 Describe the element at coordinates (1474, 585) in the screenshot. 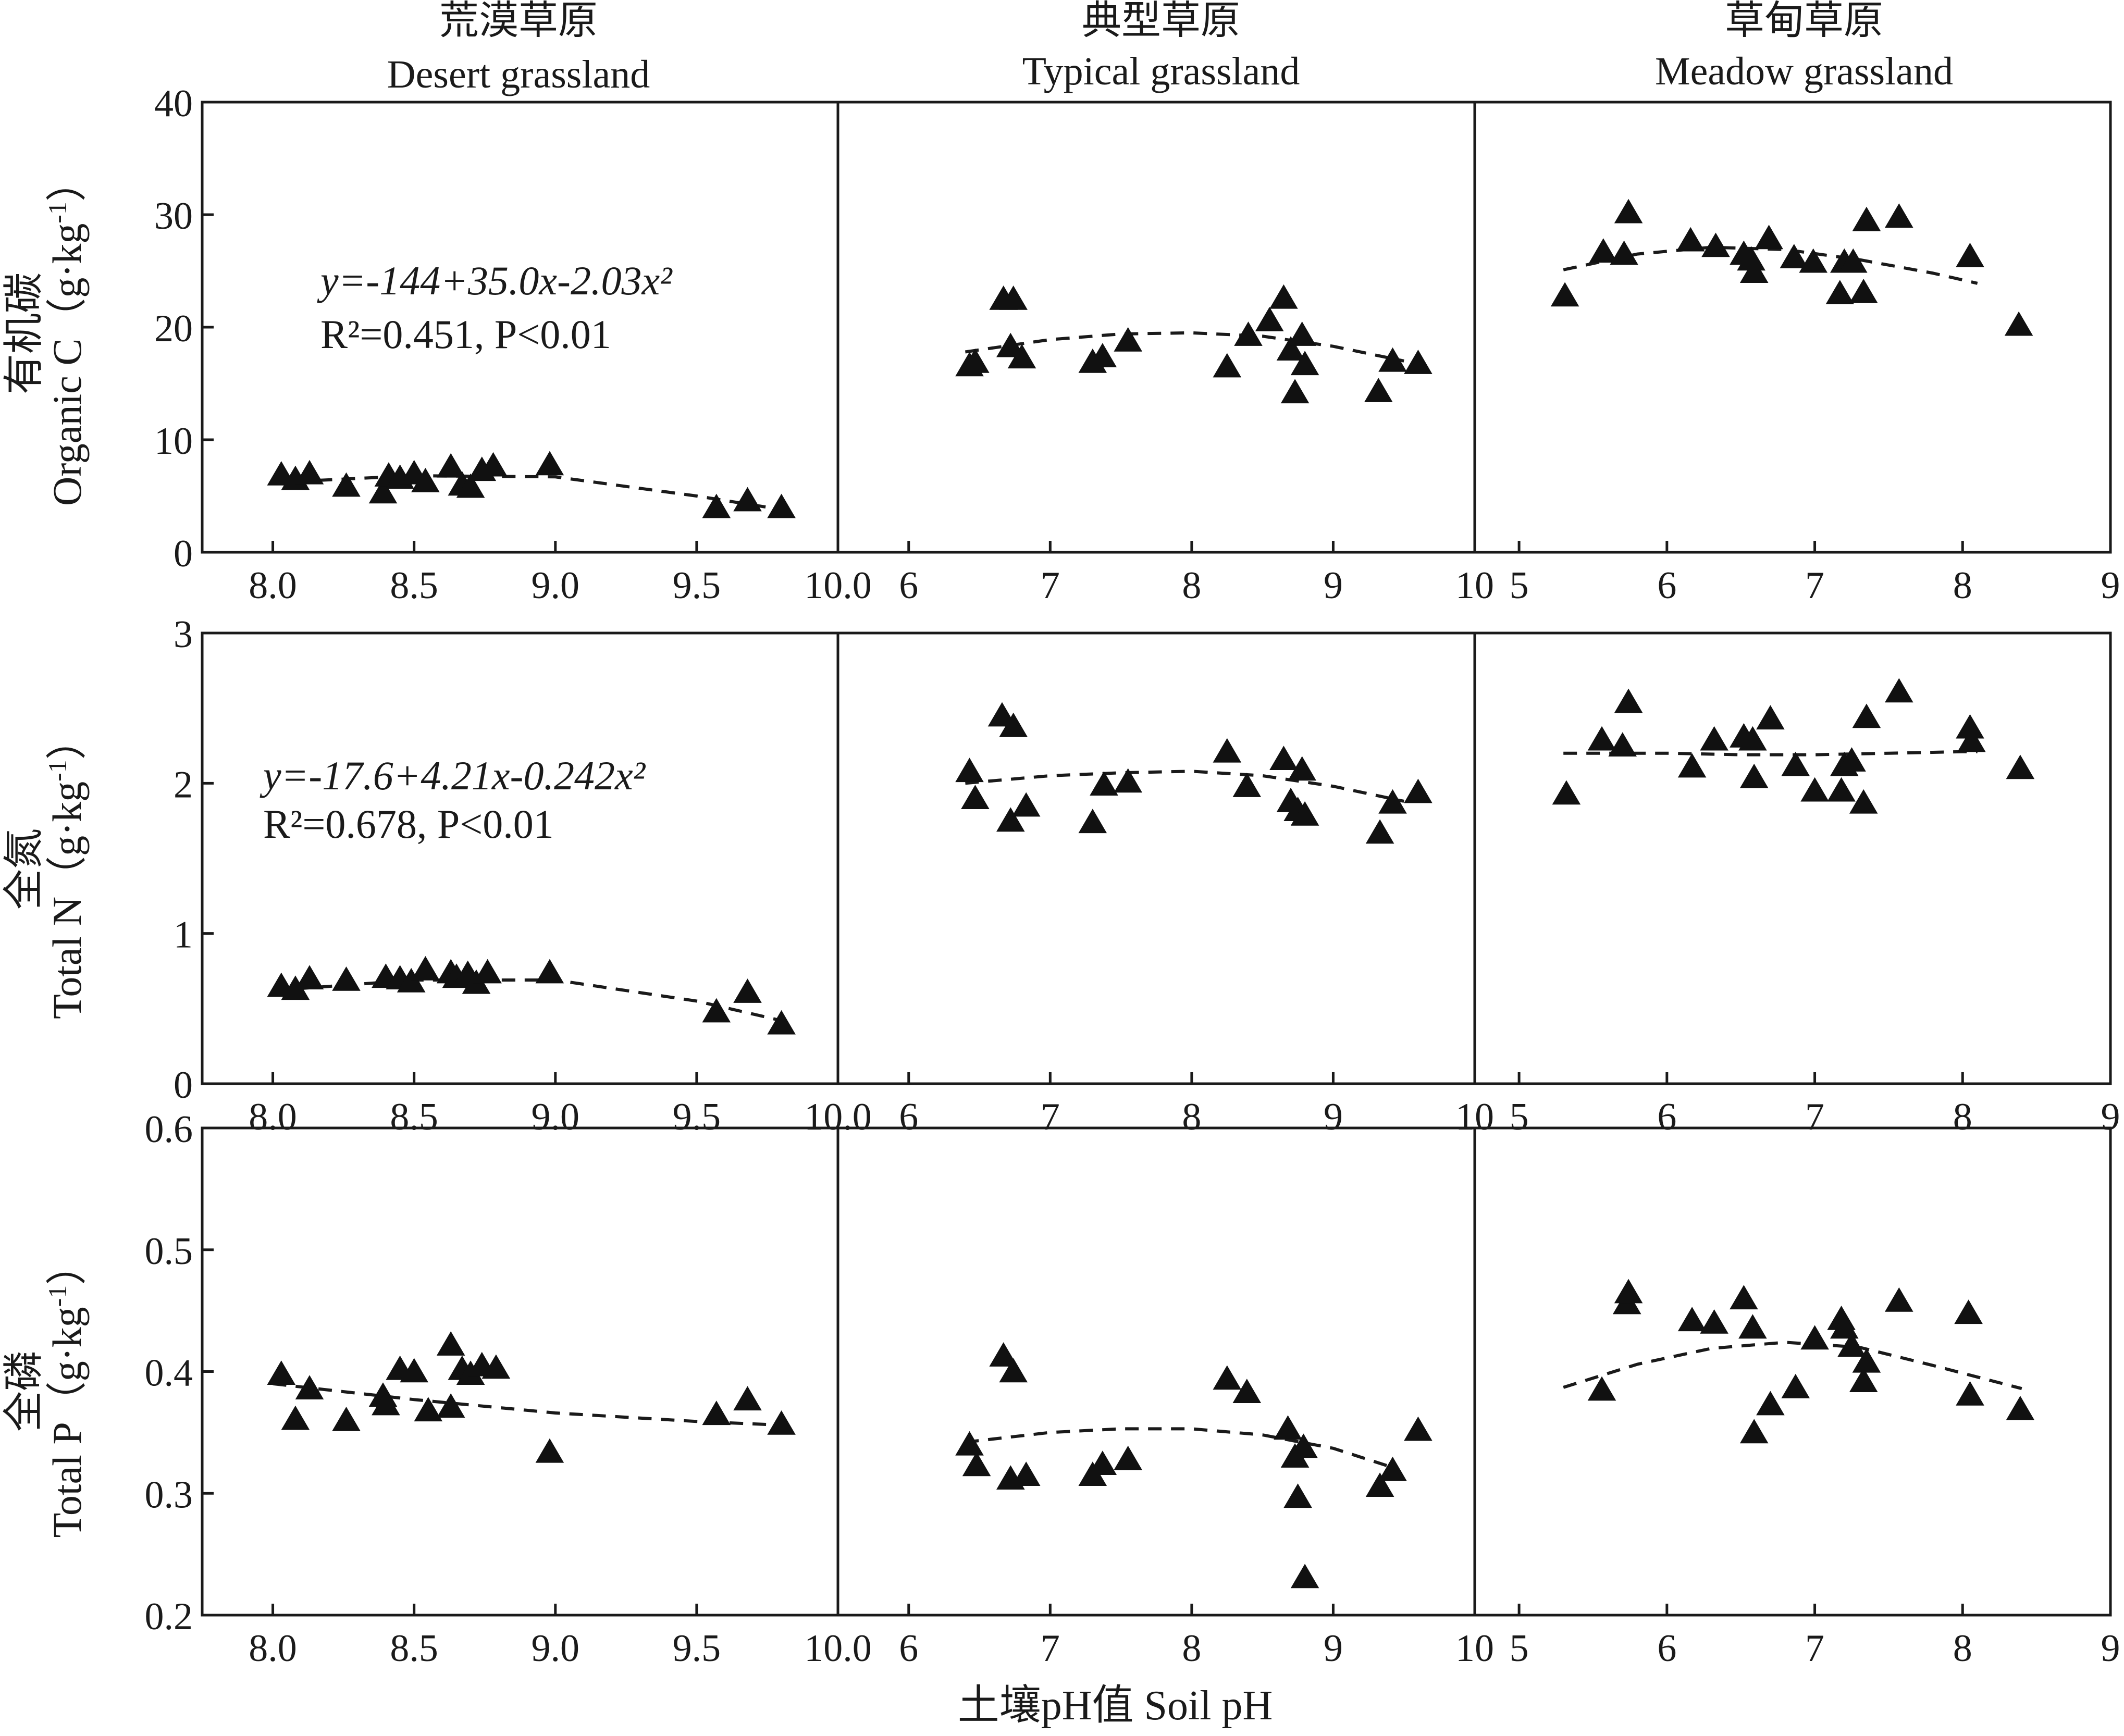

I see `x-tick-label: 10` at that location.